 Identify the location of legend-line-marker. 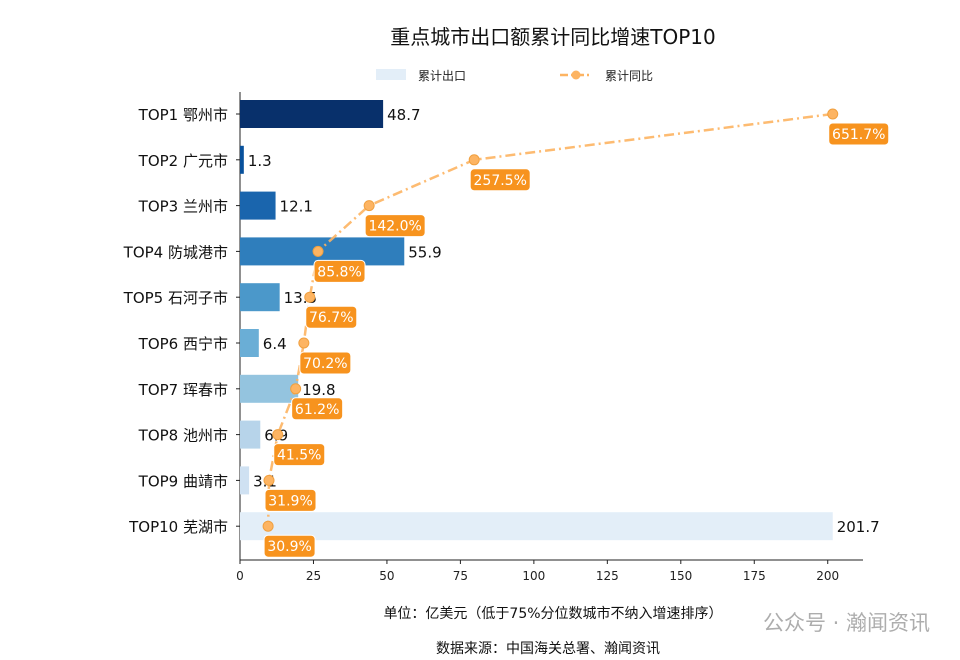
(576, 75).